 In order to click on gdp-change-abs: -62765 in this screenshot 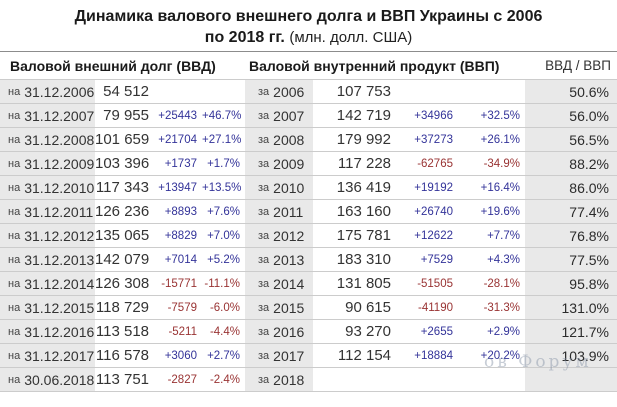, I will do `click(435, 163)`.